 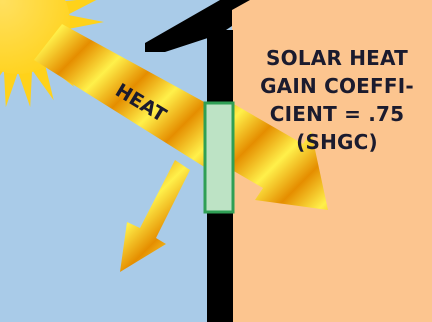 What do you see at coordinates (280, 156) in the screenshot?
I see `transmitted-heat-arrow` at bounding box center [280, 156].